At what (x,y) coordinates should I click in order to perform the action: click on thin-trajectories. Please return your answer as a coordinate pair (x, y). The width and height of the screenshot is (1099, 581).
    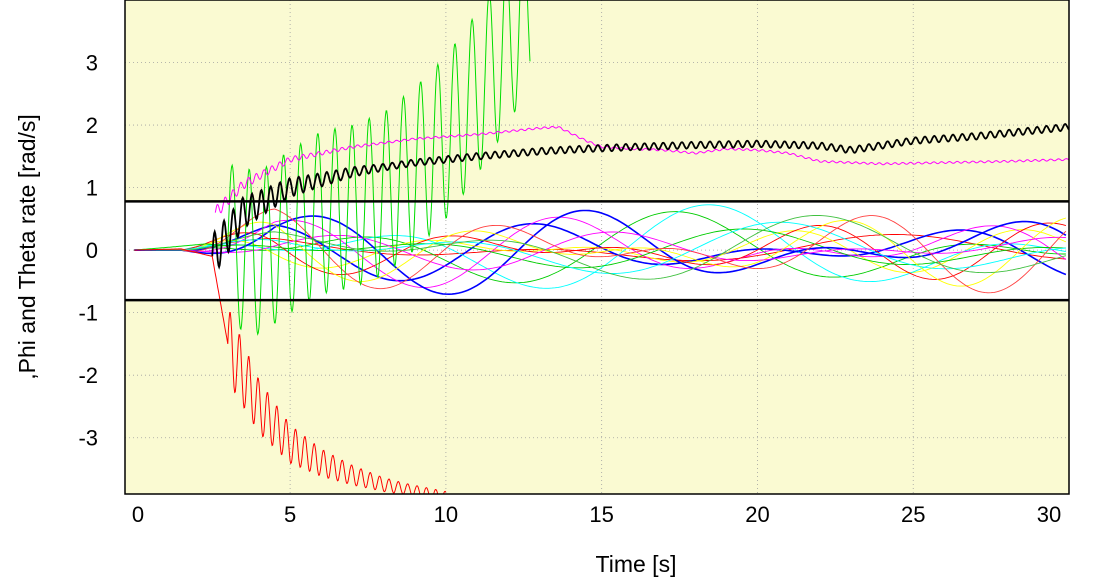
    Looking at the image, I should click on (600, 250).